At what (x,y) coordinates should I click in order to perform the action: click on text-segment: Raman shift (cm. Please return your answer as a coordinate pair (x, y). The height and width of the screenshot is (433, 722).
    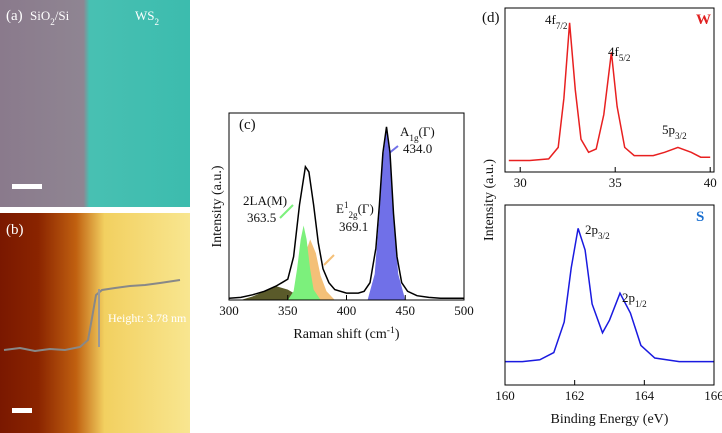
    Looking at the image, I should click on (339, 334).